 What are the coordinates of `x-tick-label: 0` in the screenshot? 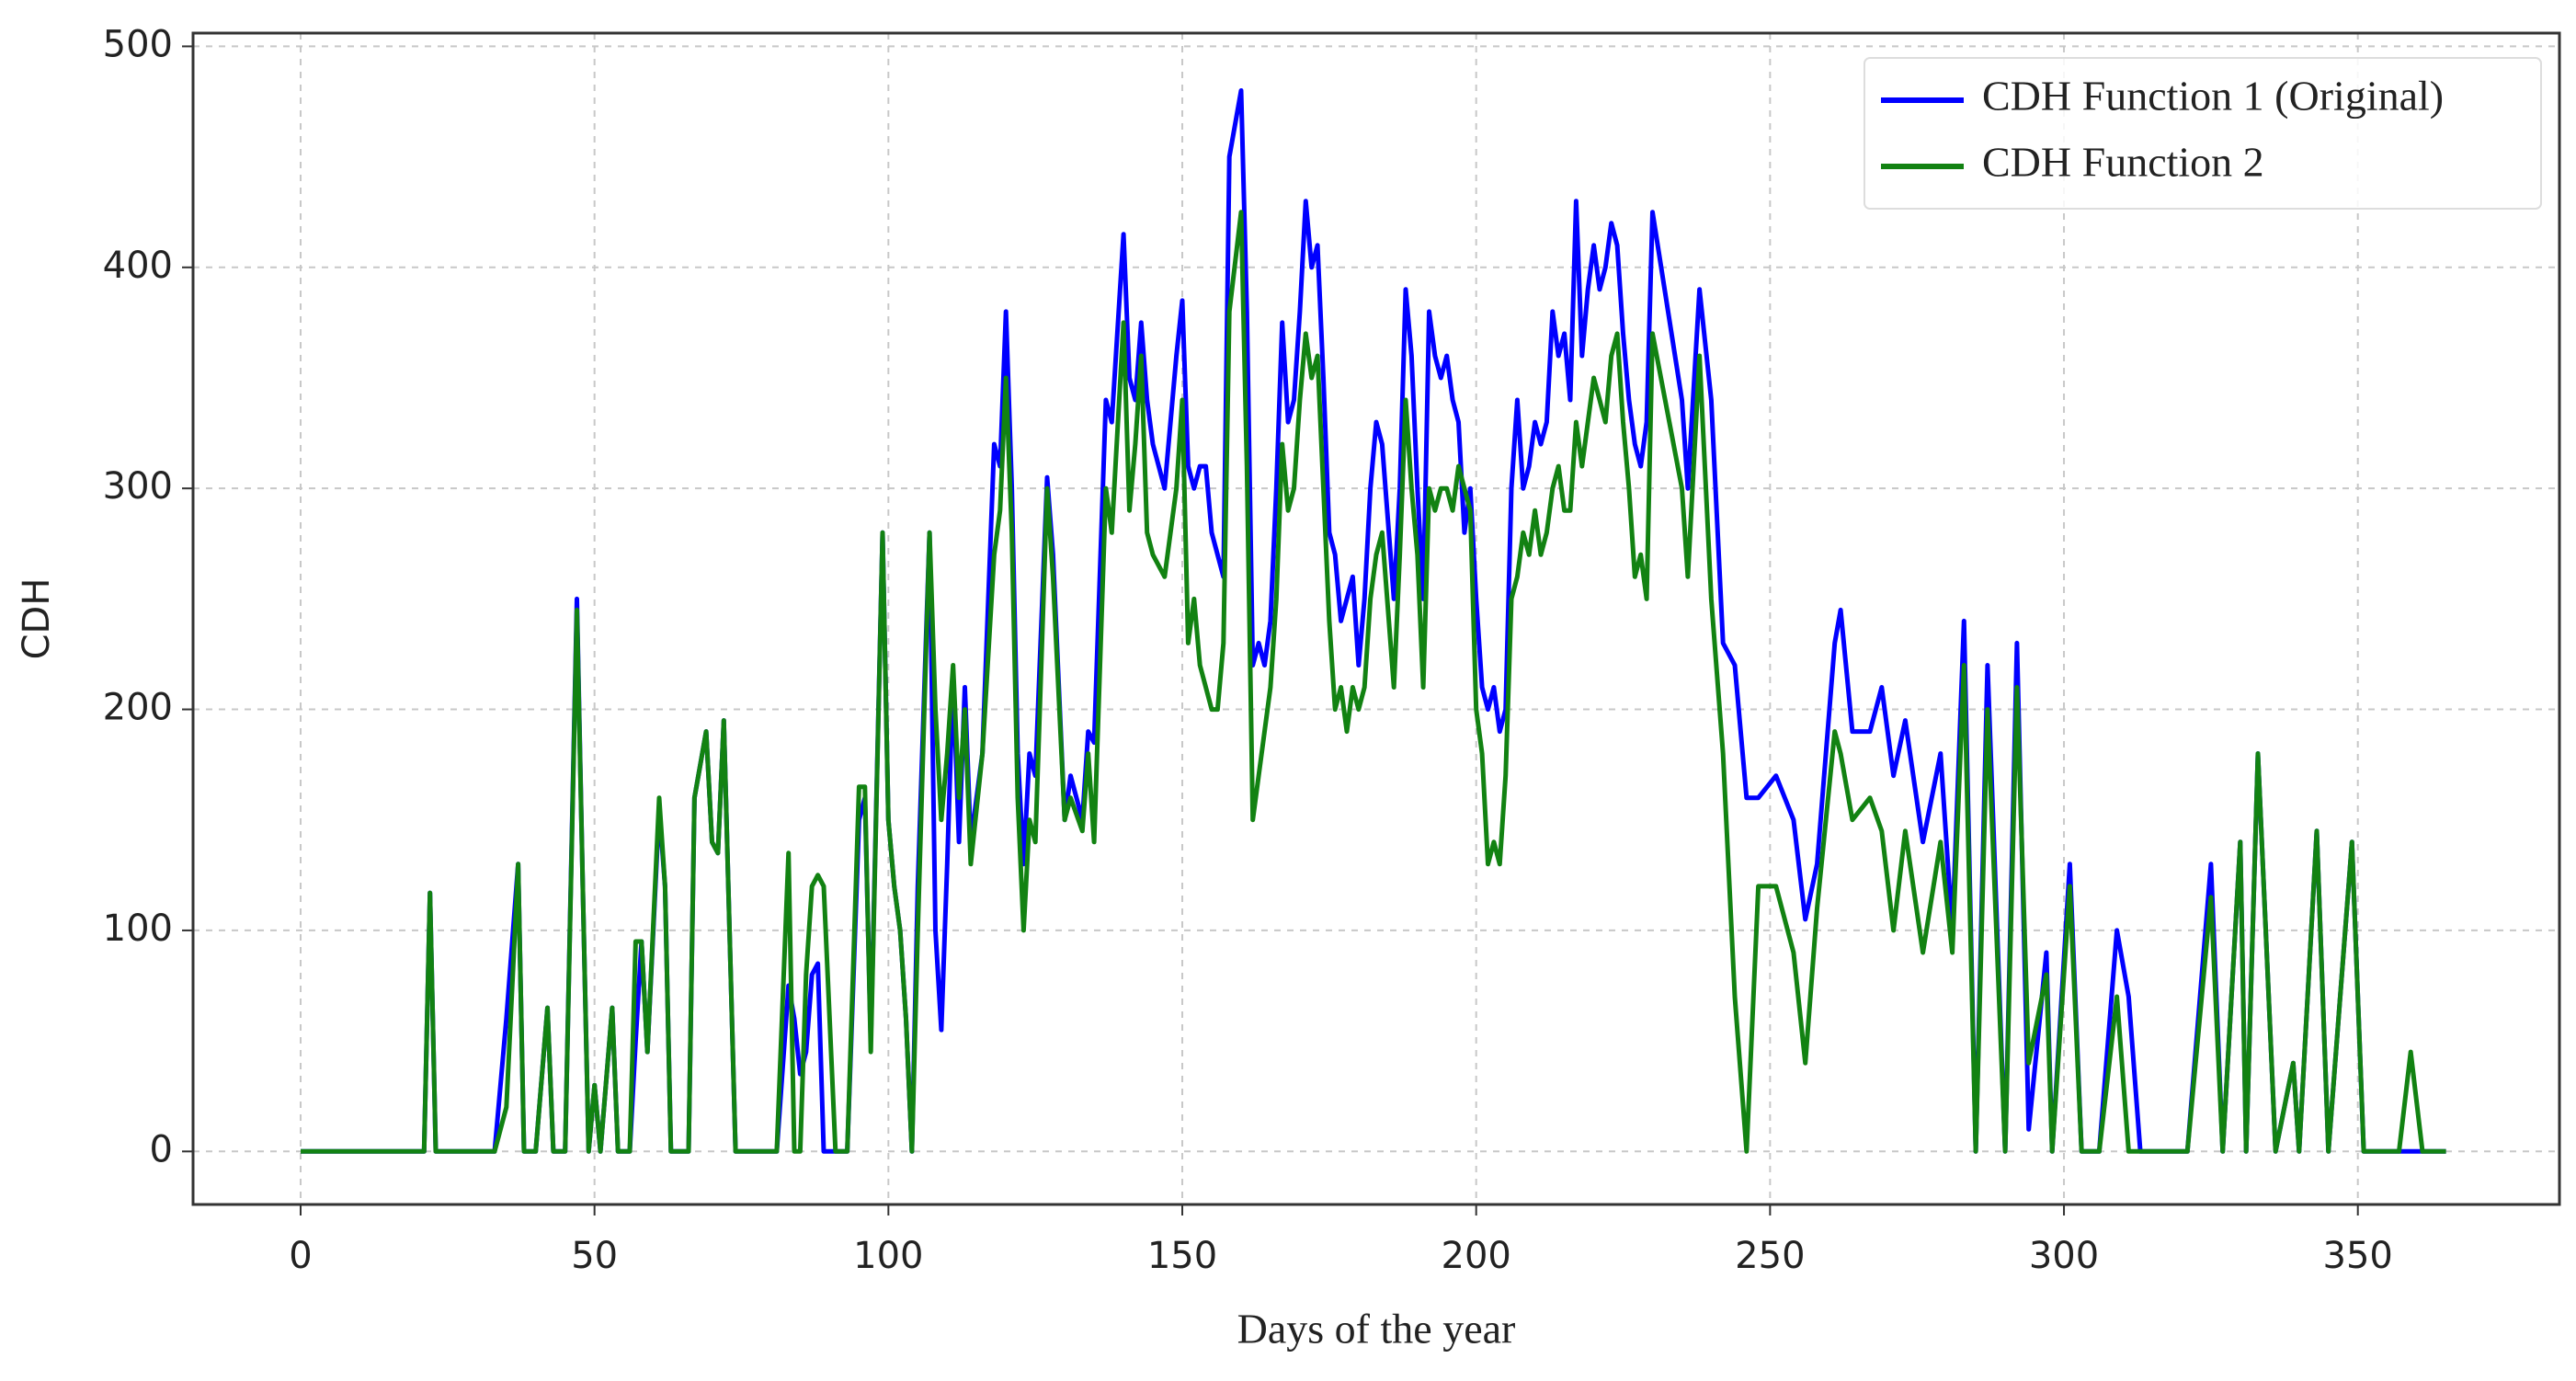 It's located at (300, 1256).